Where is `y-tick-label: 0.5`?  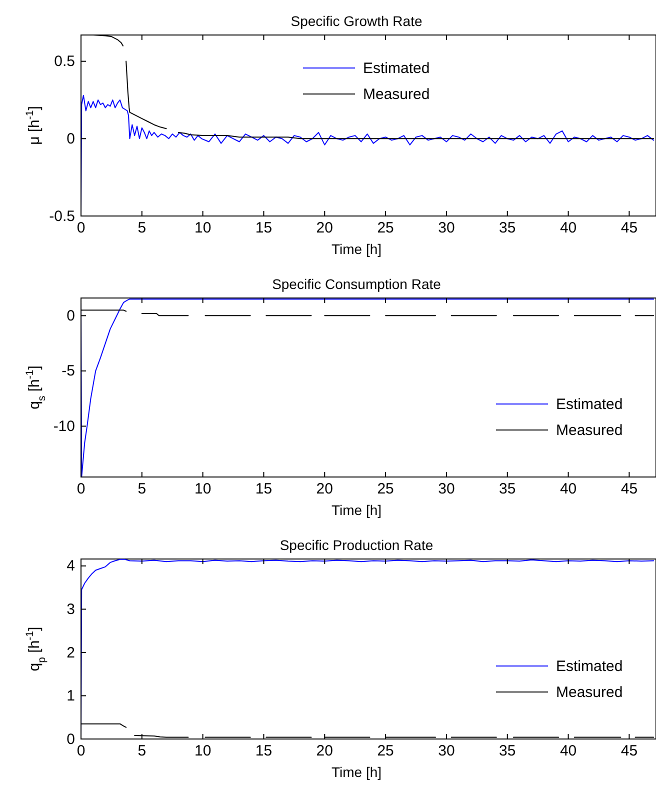
y-tick-label: 0.5 is located at coordinates (64, 61).